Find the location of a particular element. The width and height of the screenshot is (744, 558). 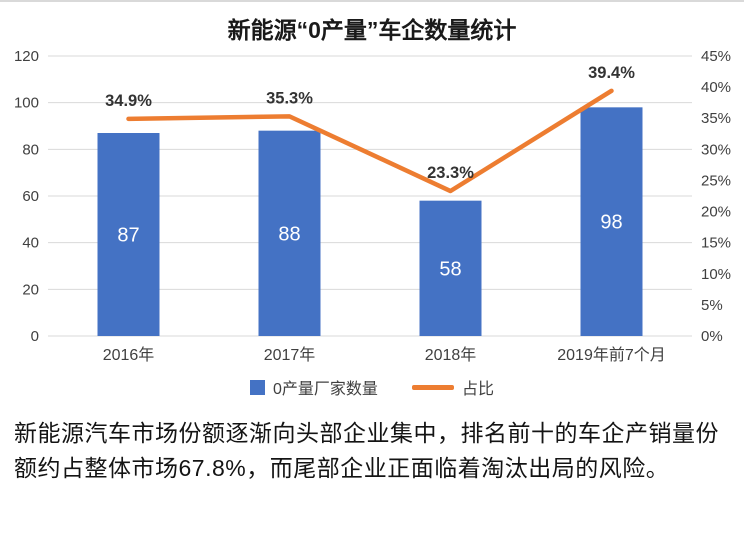

x-axis-category-label: 2016年 is located at coordinates (129, 355).